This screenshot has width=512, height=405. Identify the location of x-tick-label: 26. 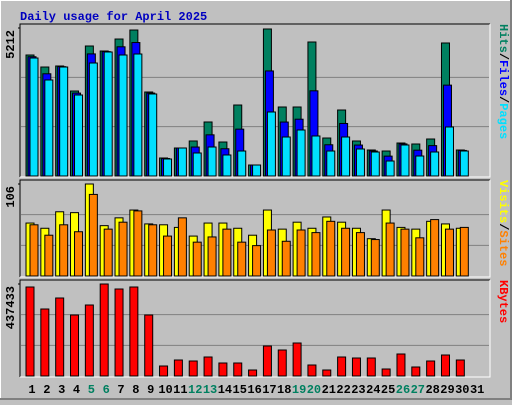
(403, 390).